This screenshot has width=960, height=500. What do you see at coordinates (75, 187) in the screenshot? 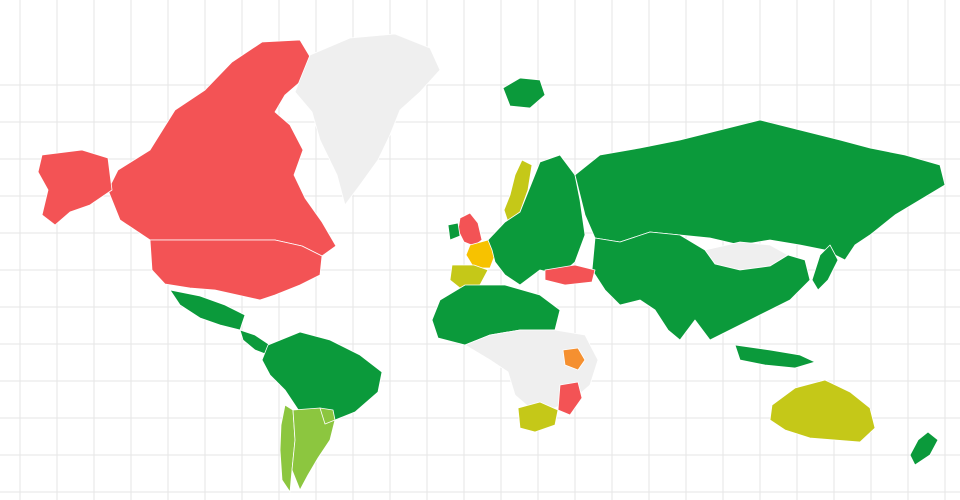
I see `alaska` at bounding box center [75, 187].